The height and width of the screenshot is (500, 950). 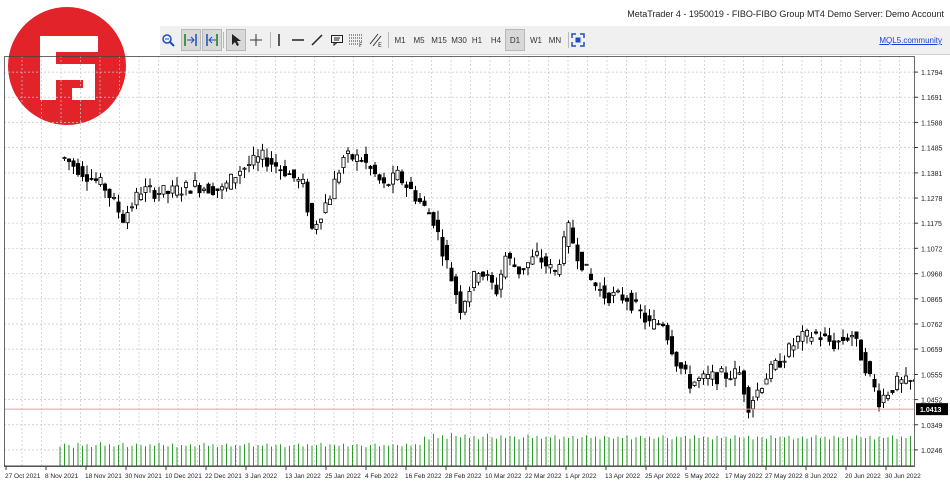 What do you see at coordinates (910, 40) in the screenshot?
I see `mql5-community-link: MQL5.community` at bounding box center [910, 40].